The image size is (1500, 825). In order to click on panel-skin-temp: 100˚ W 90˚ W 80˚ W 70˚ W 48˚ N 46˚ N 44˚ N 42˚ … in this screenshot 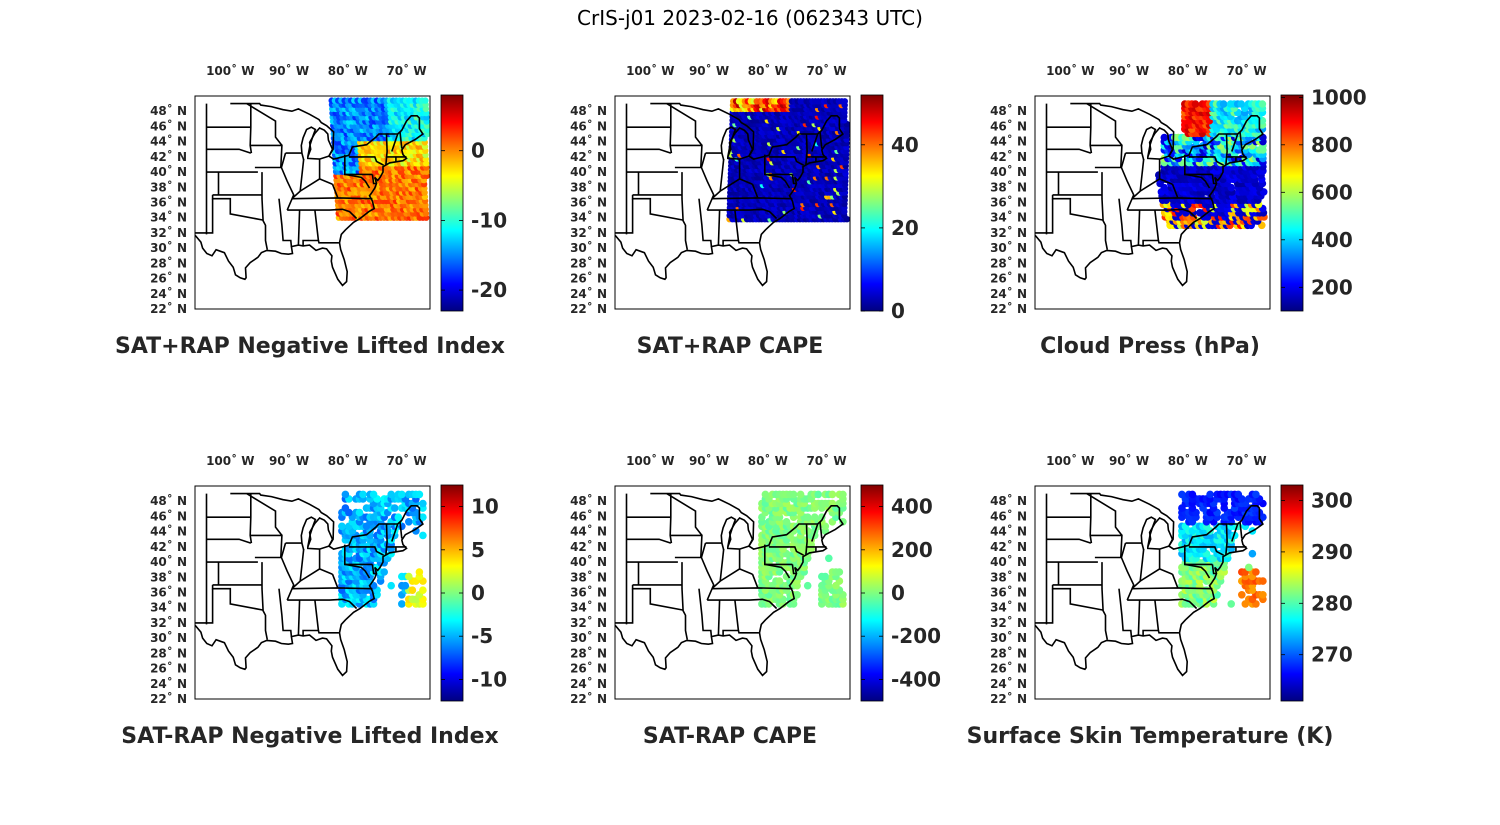, I will do `click(1150, 615)`.